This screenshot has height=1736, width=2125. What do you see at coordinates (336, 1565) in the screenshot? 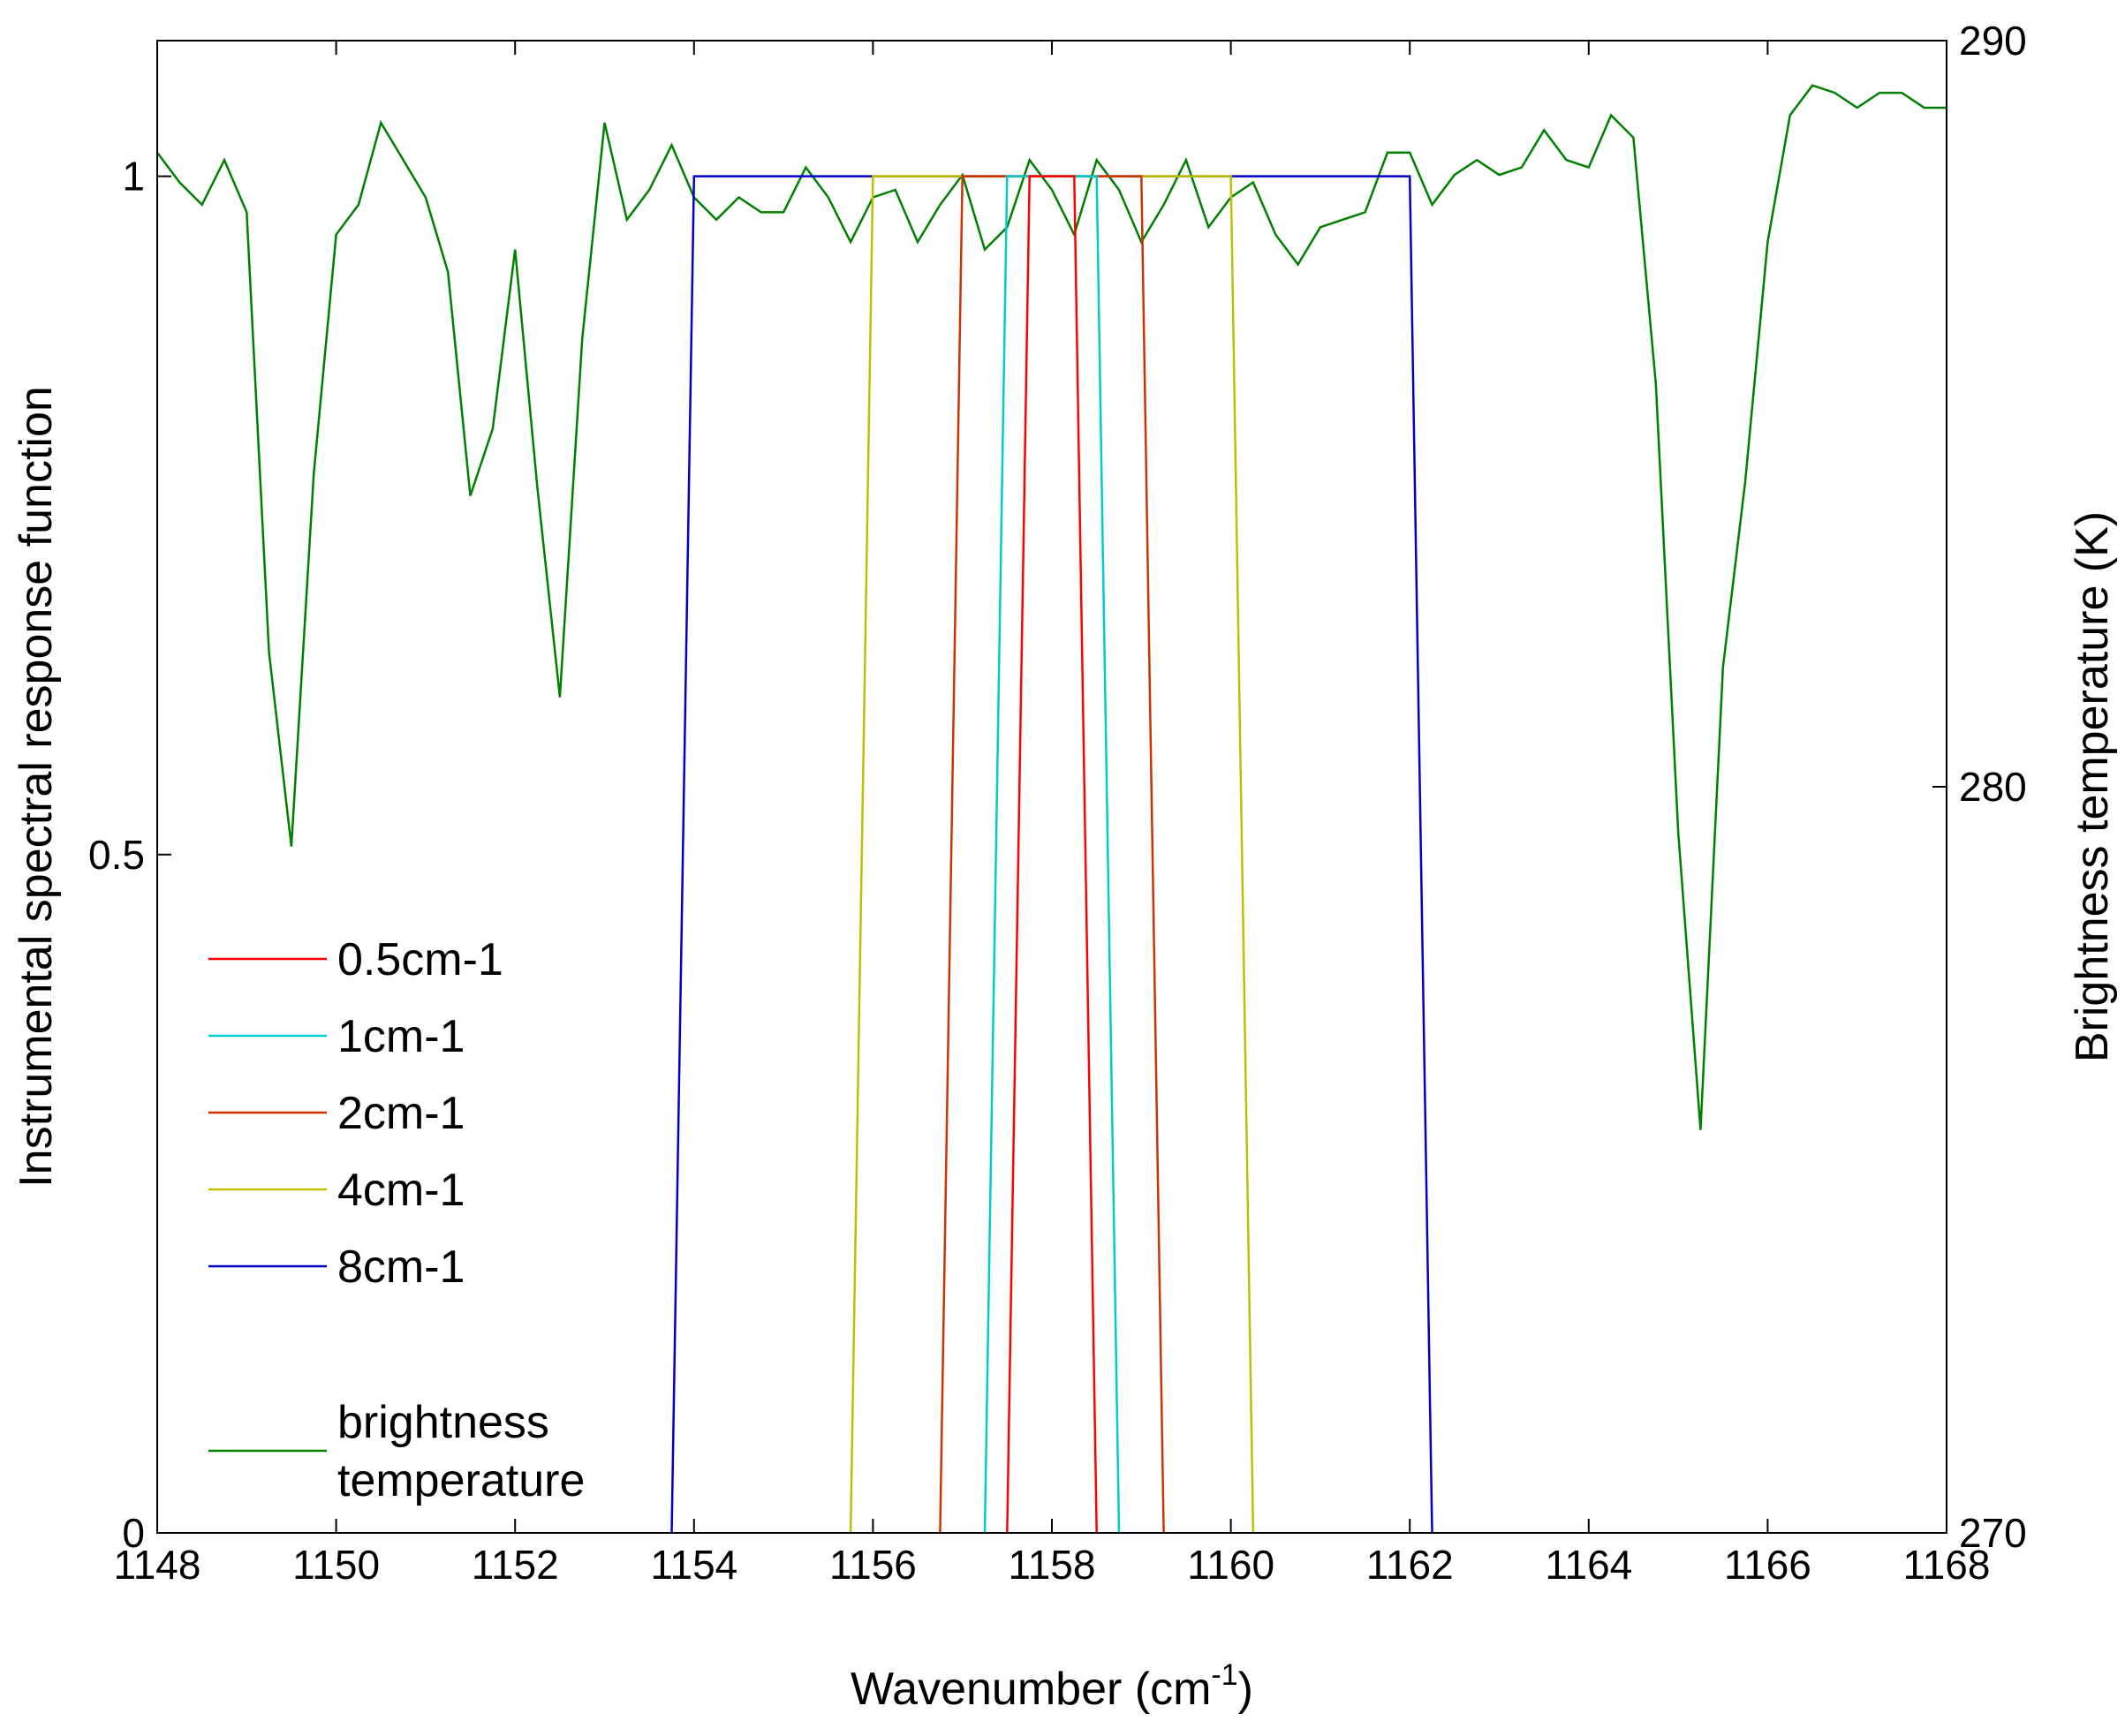
I see `x-tick-label: 1150` at bounding box center [336, 1565].